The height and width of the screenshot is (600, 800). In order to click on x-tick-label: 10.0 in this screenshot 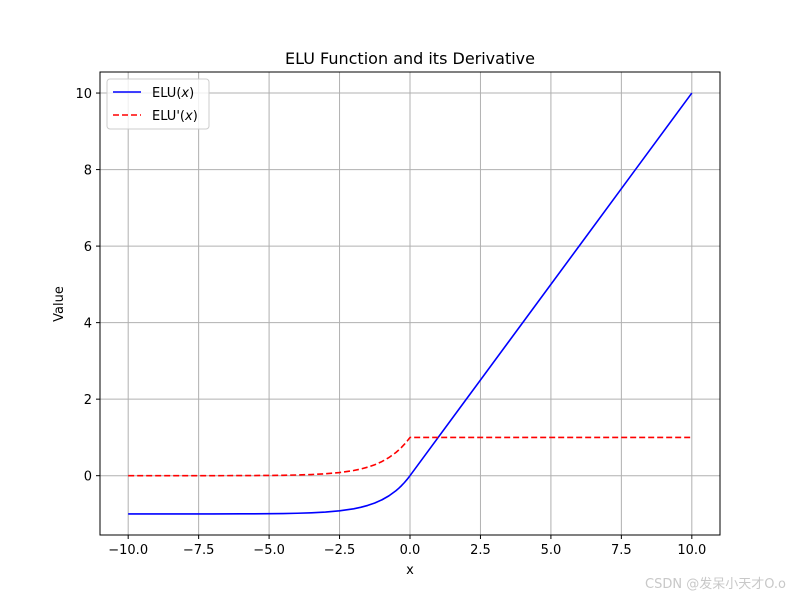, I will do `click(691, 550)`.